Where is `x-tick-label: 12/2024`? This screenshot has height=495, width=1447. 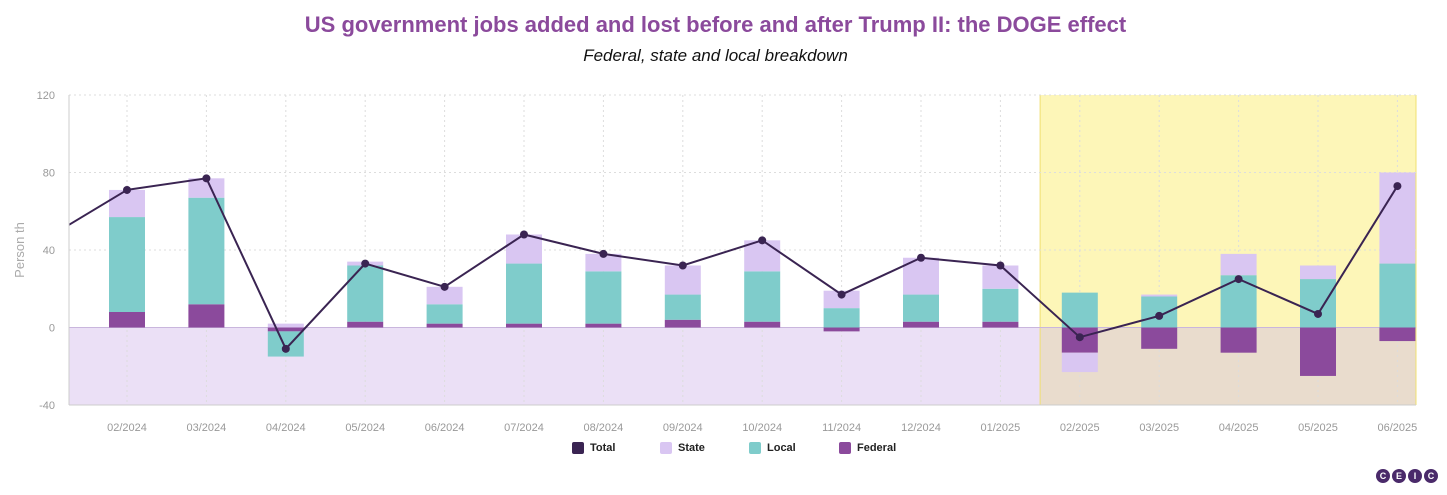
x-tick-label: 12/2024 is located at coordinates (921, 428).